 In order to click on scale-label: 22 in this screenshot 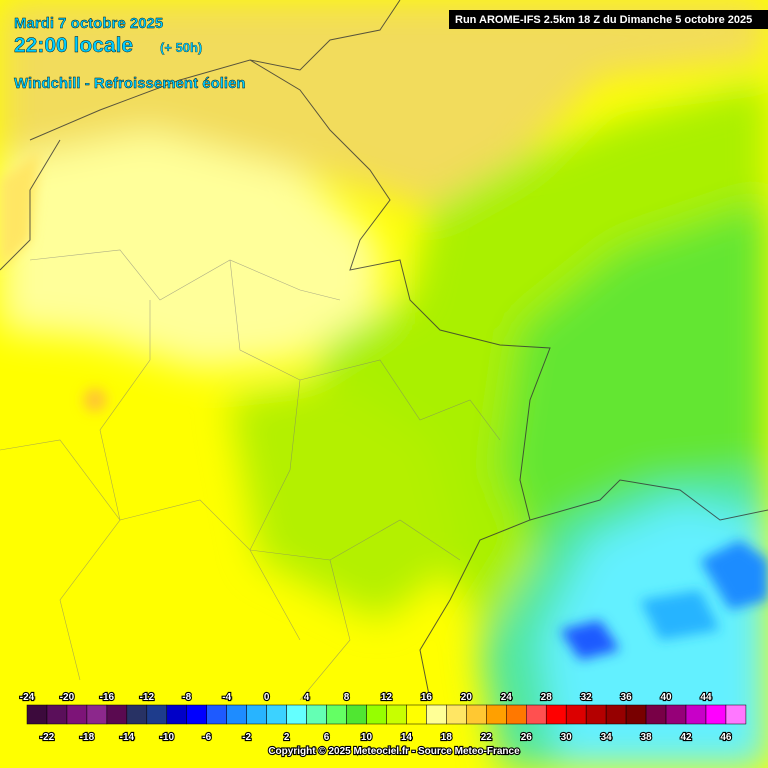, I will do `click(487, 737)`.